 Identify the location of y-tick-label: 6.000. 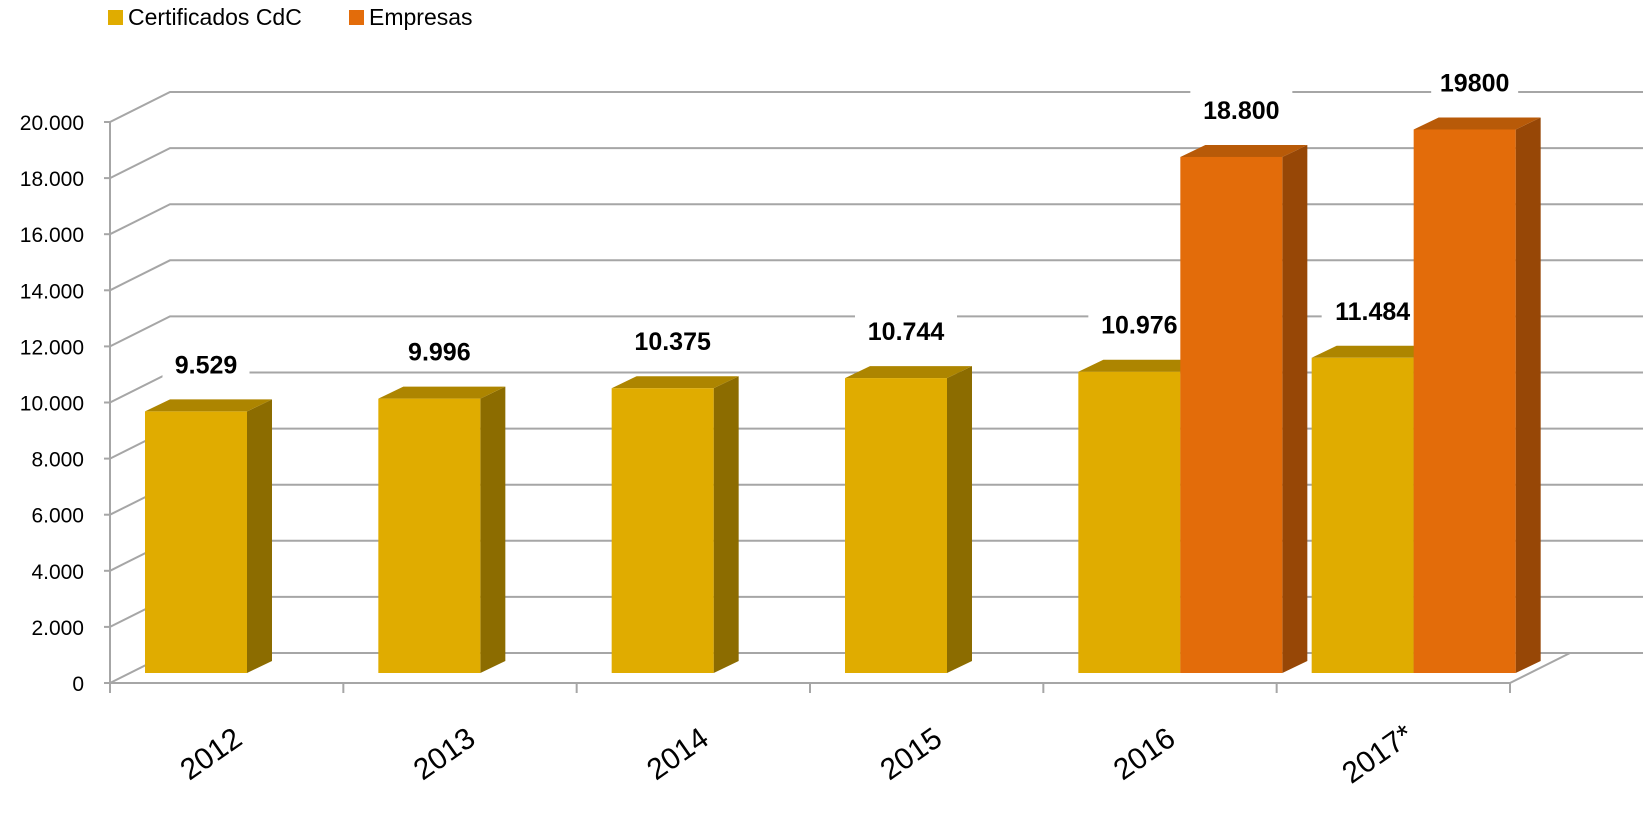
(57, 516).